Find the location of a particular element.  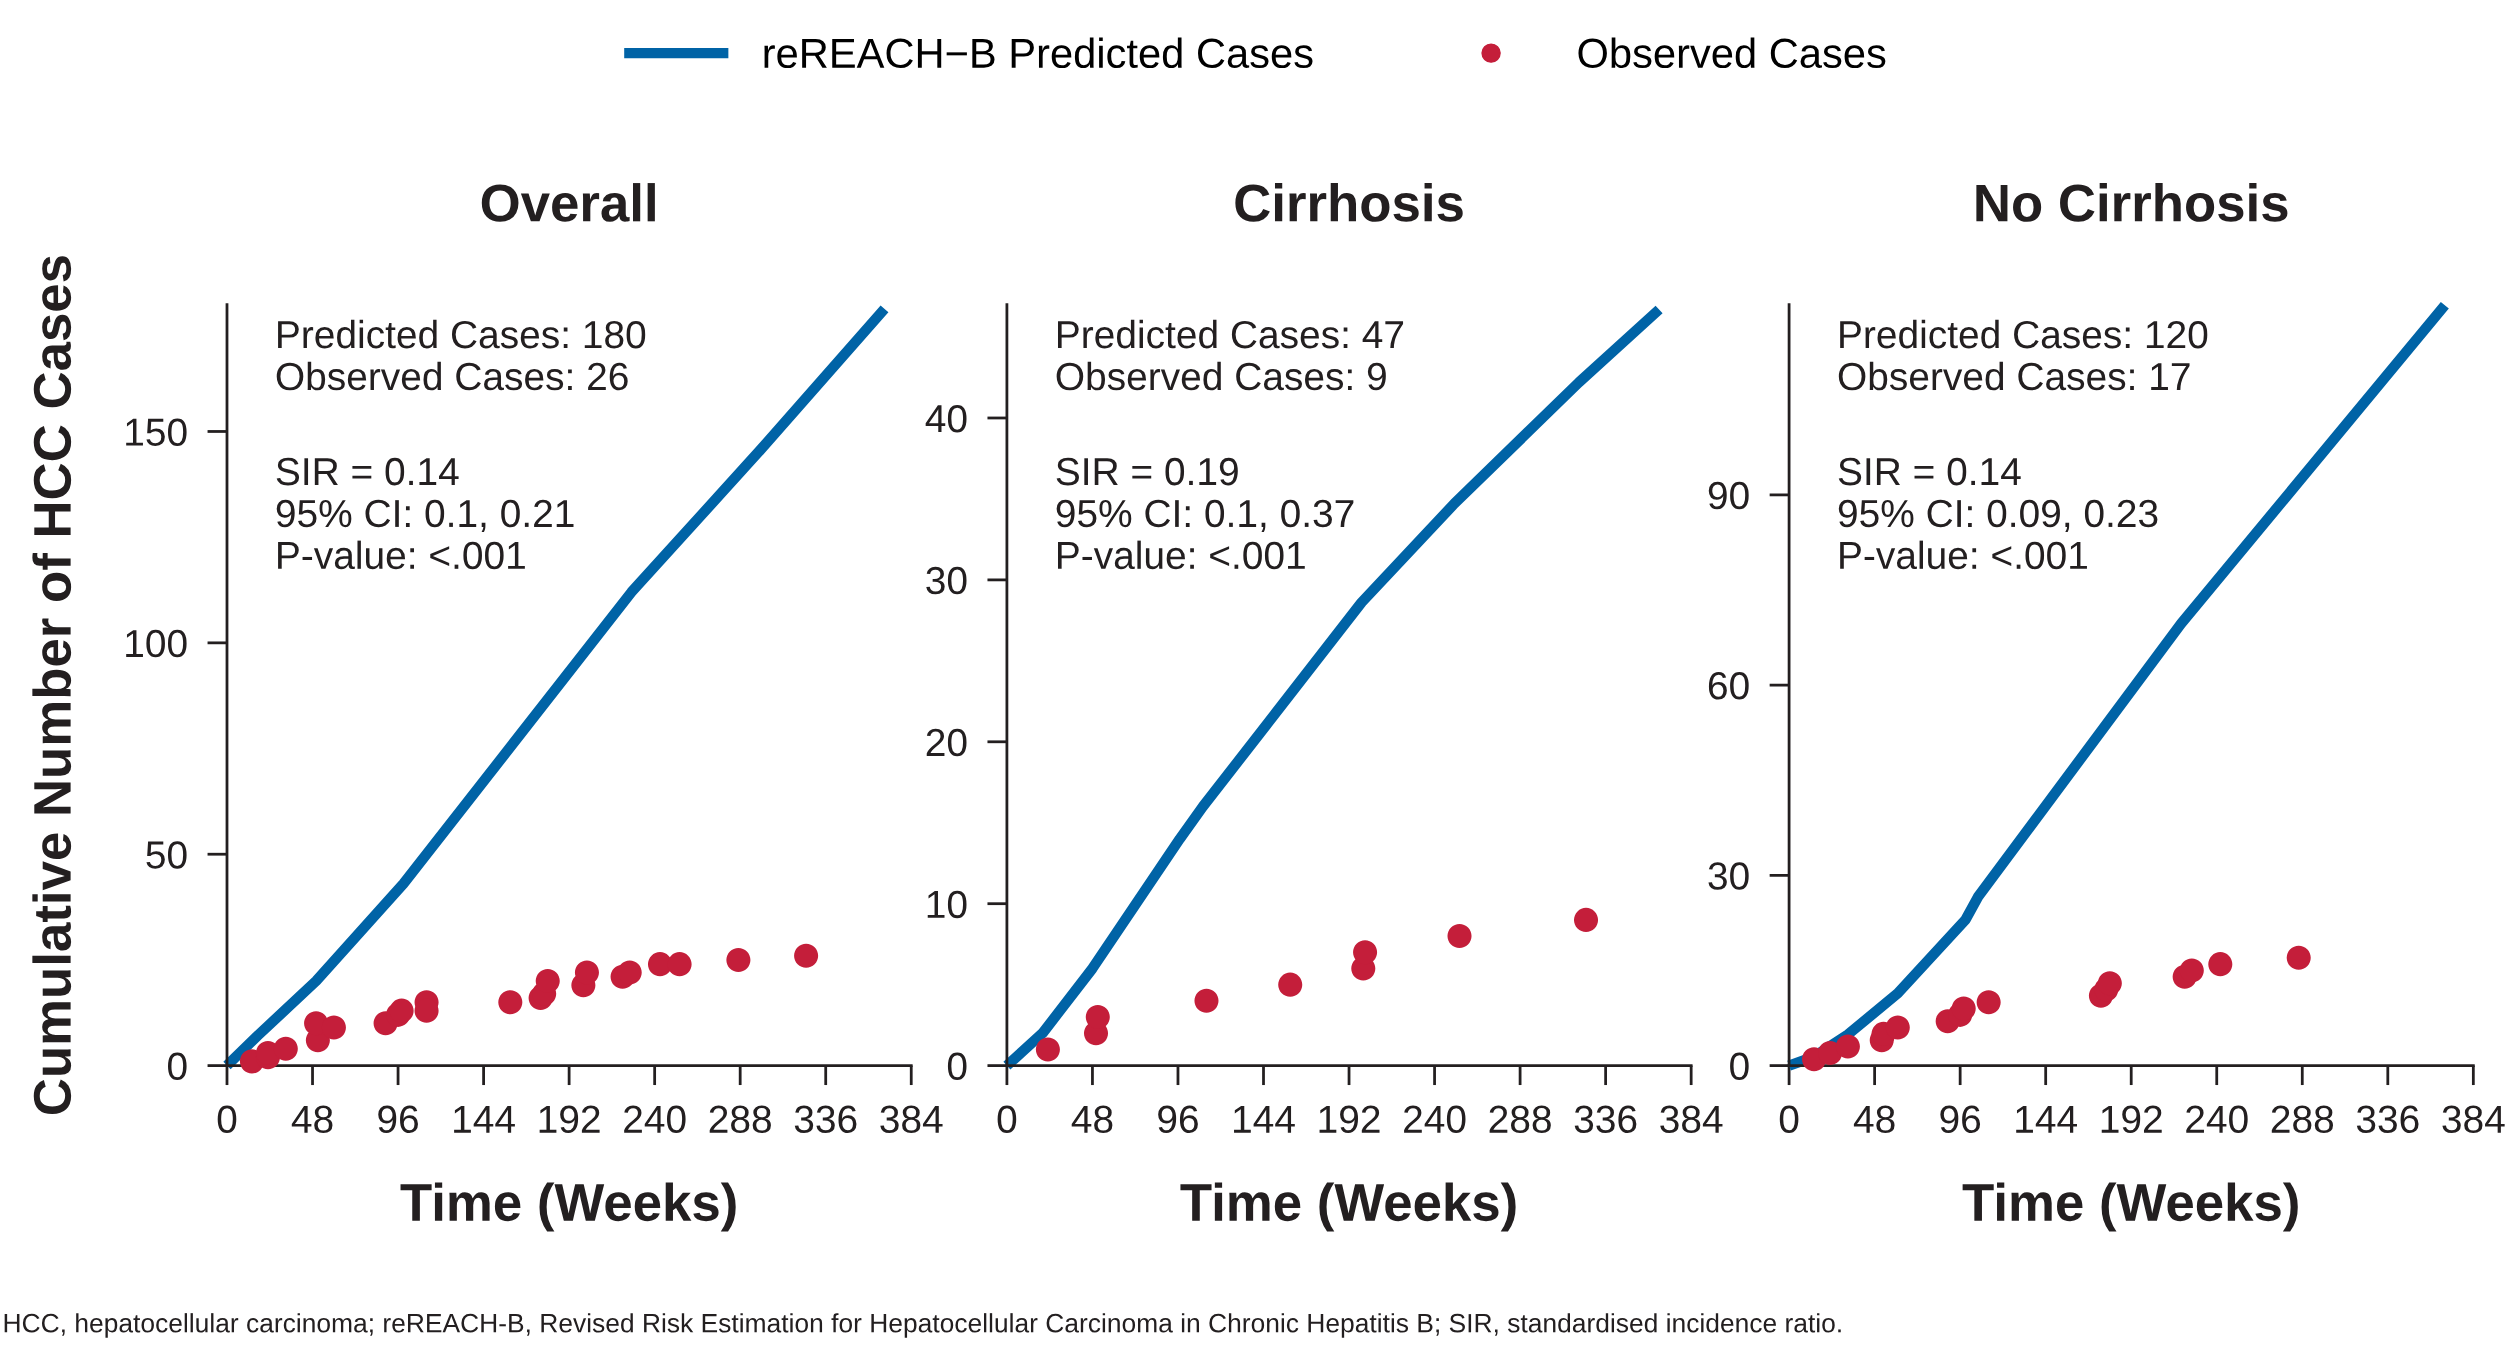

y-tick-label: 150 is located at coordinates (156, 432).